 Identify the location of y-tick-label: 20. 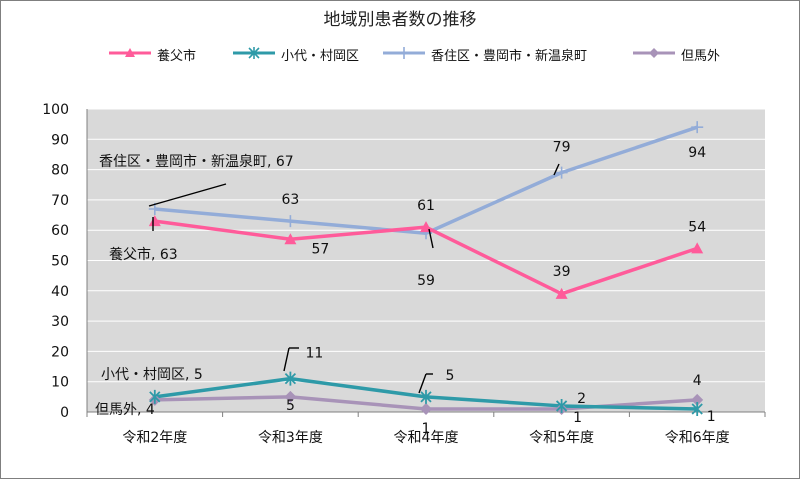
(60, 352).